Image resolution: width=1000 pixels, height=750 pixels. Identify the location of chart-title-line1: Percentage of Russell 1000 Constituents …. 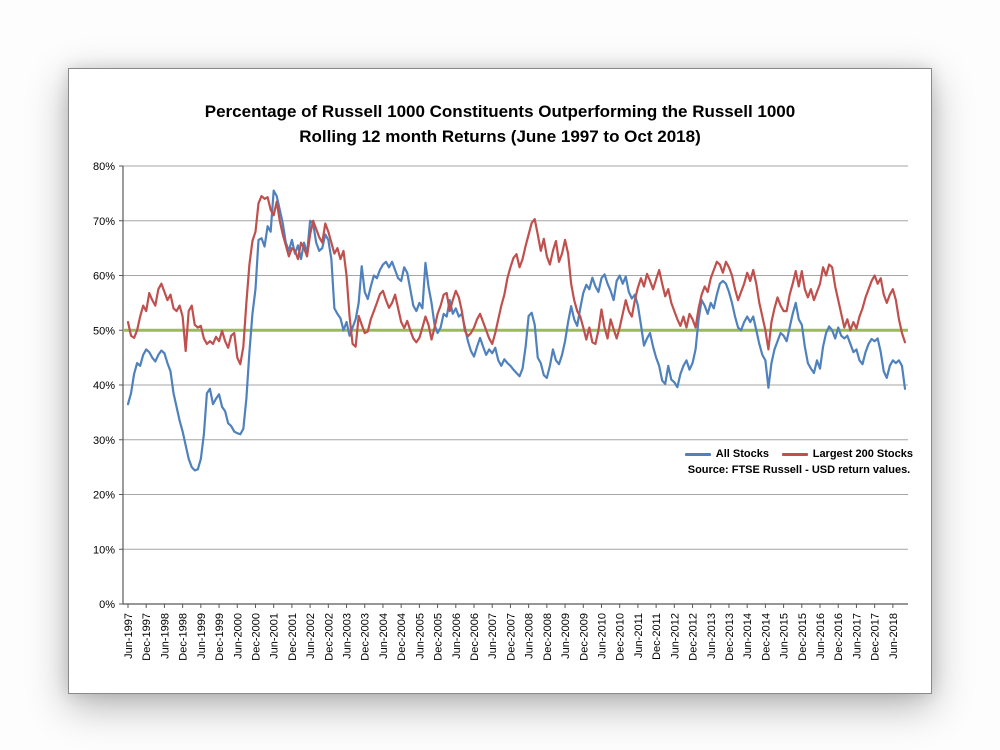
(500, 111).